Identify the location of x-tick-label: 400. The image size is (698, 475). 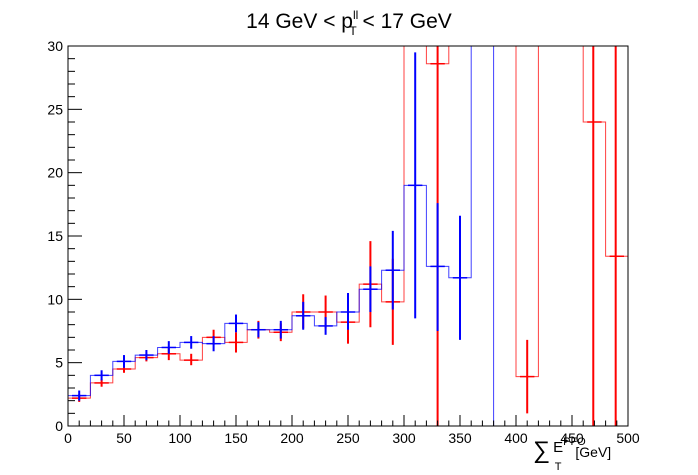
(516, 438).